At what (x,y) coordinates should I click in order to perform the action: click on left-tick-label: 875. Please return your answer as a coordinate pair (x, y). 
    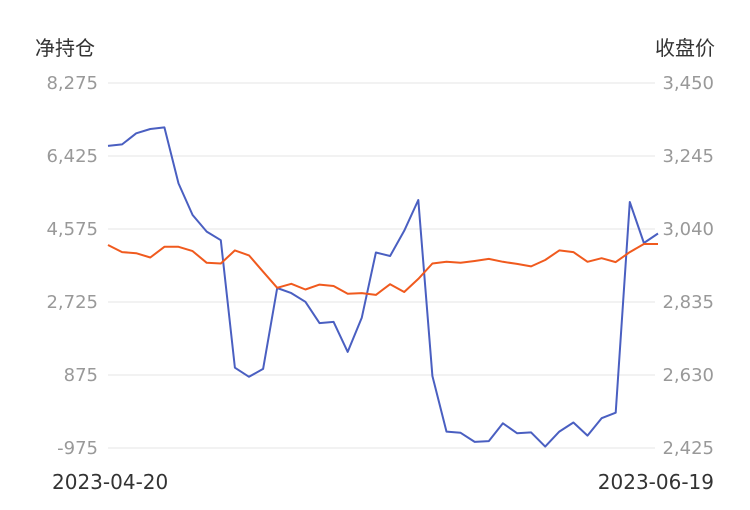
    Looking at the image, I should click on (81, 375).